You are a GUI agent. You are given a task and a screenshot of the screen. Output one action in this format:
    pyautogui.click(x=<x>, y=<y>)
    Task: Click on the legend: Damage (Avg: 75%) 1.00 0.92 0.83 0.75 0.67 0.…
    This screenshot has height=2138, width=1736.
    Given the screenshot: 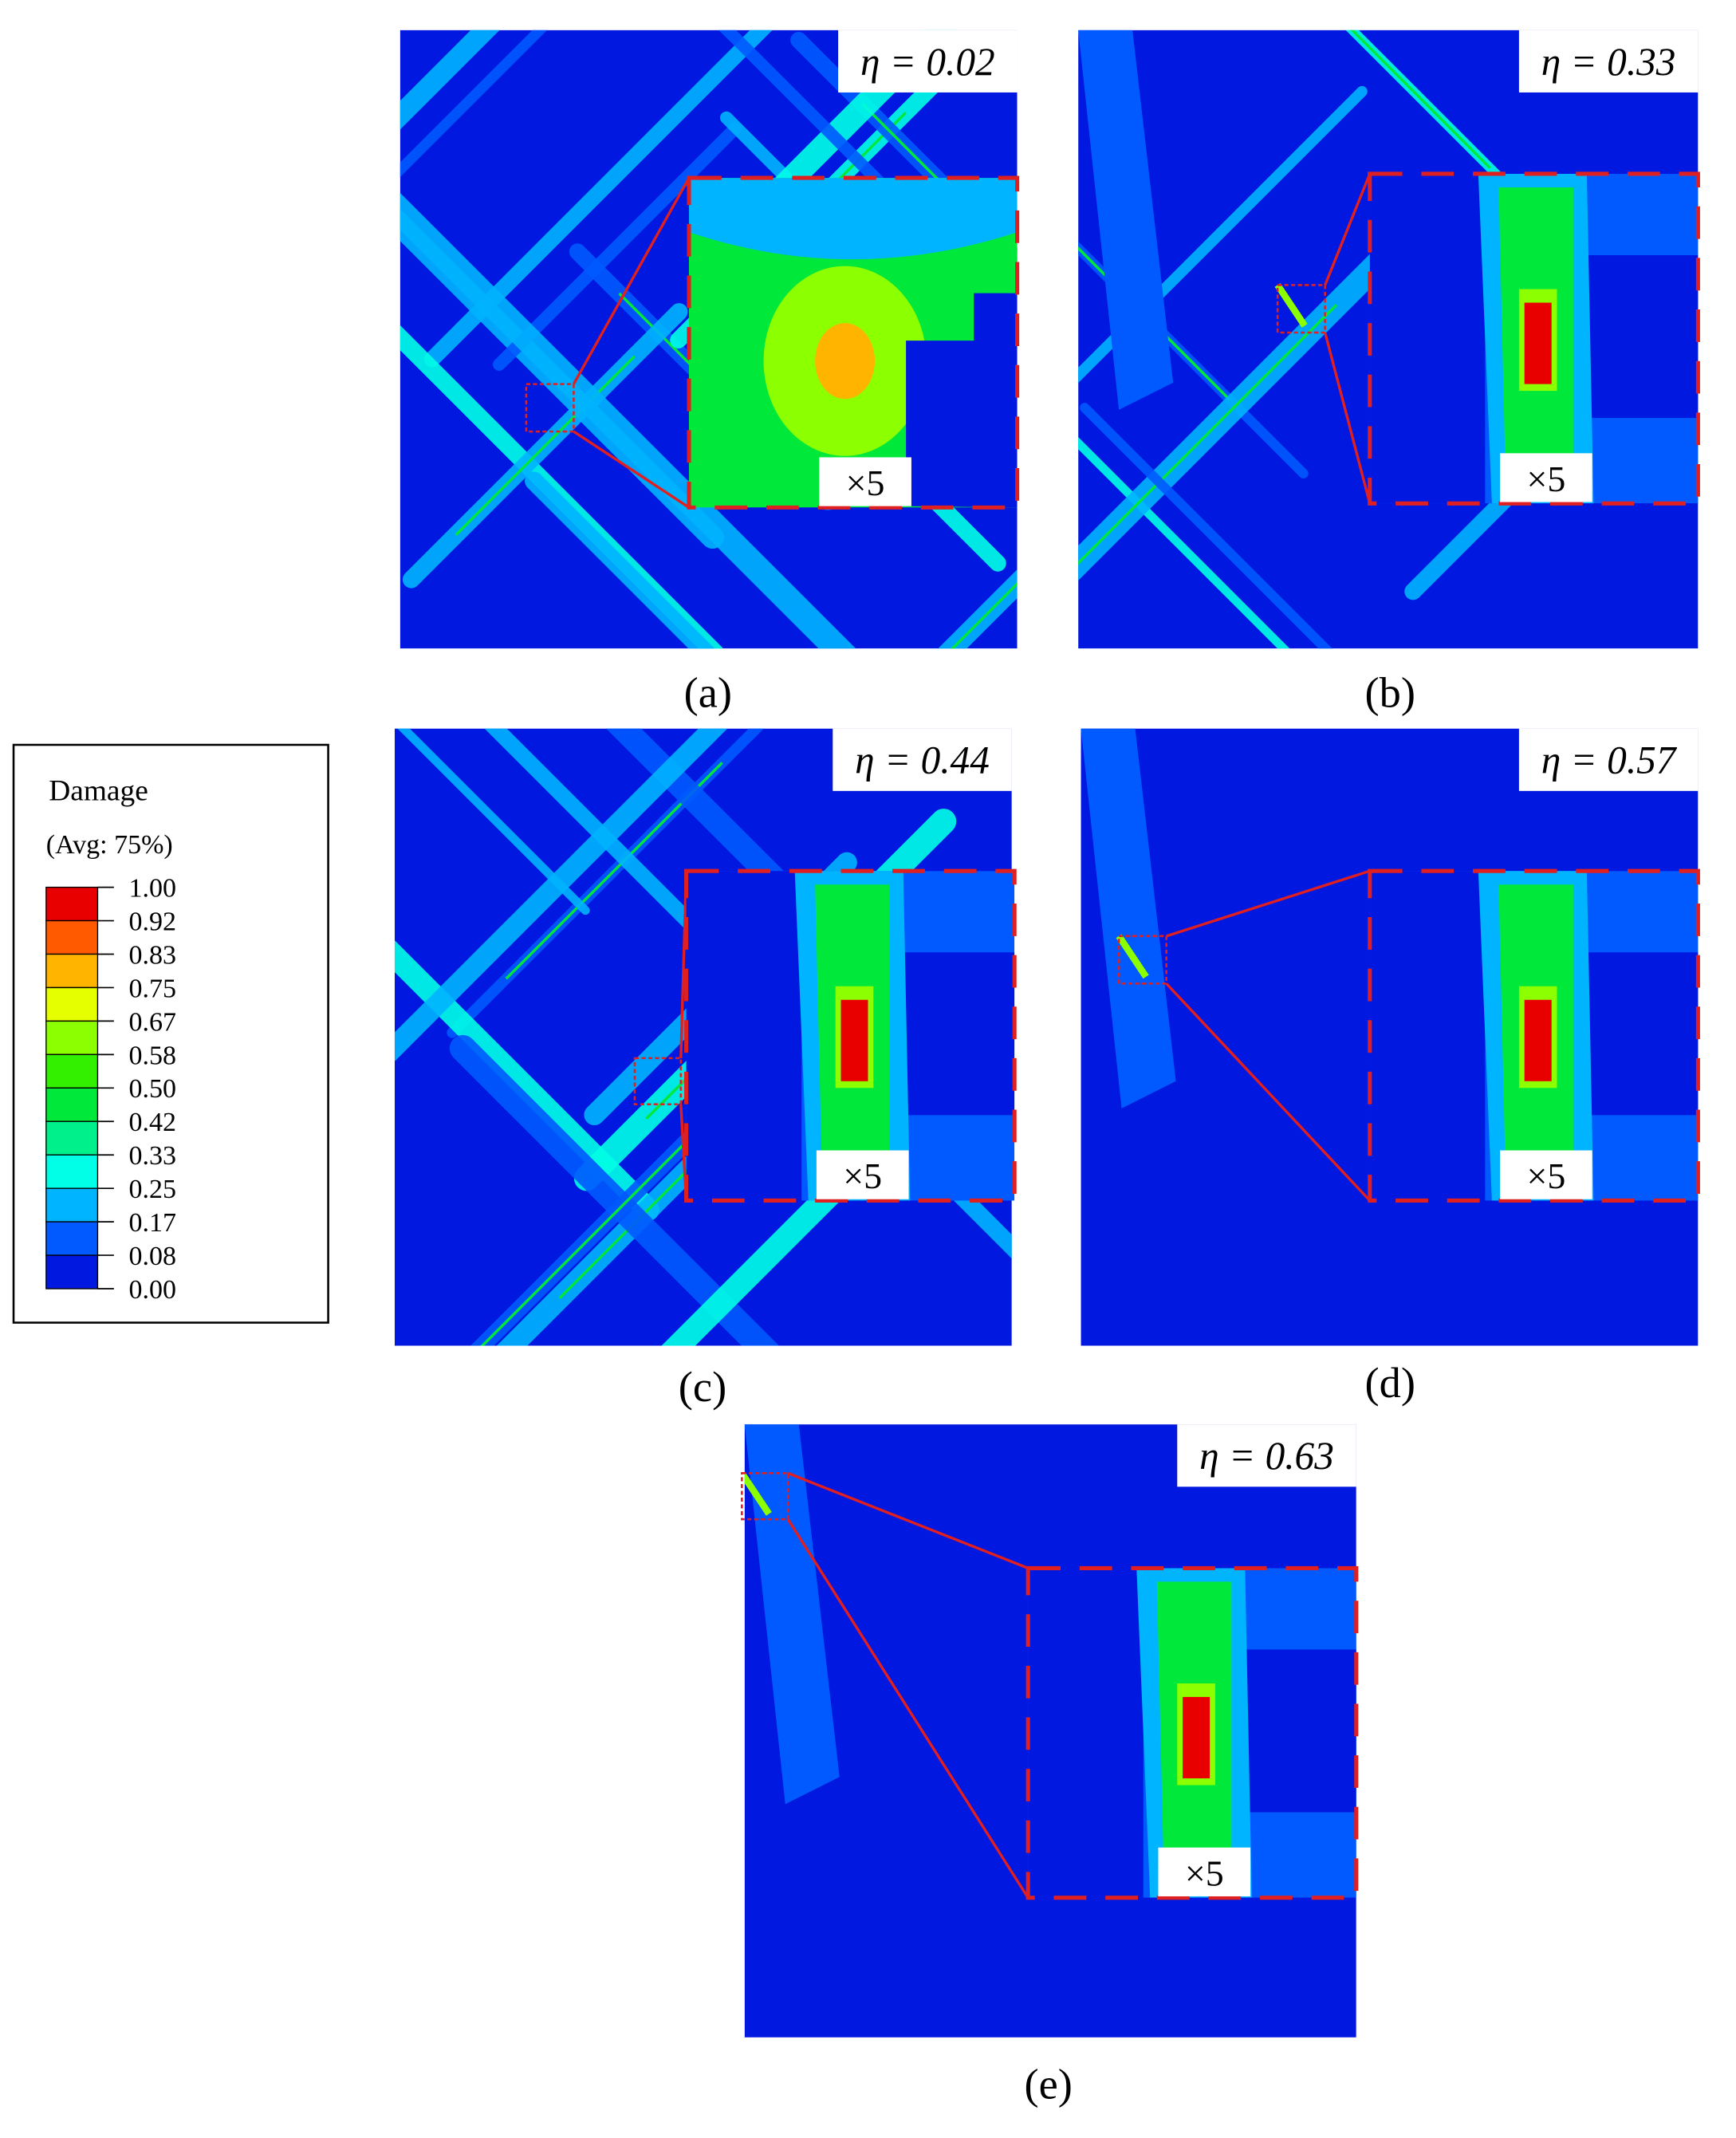 What is the action you would take?
    pyautogui.click(x=171, y=1033)
    